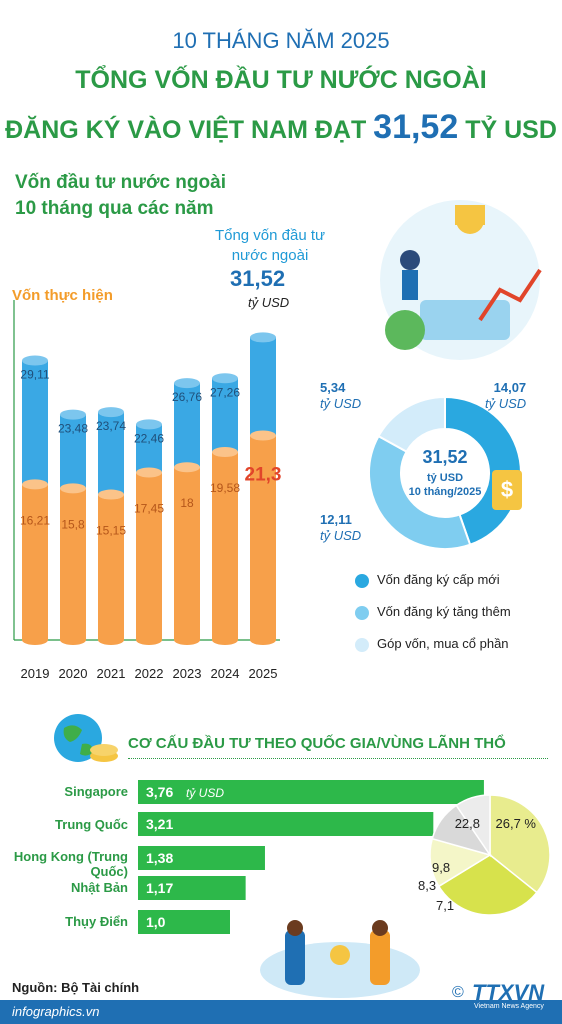  What do you see at coordinates (341, 535) in the screenshot?
I see `slice2-unit: tỷ USD` at bounding box center [341, 535].